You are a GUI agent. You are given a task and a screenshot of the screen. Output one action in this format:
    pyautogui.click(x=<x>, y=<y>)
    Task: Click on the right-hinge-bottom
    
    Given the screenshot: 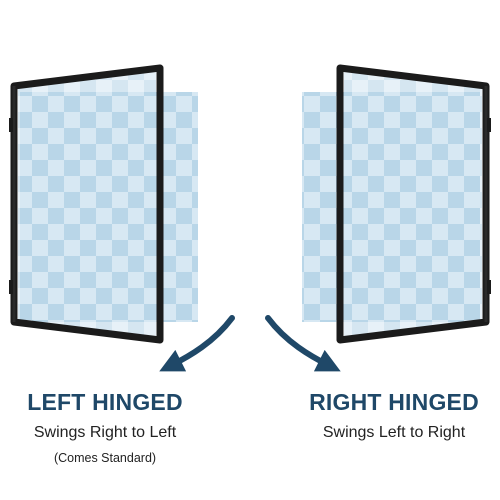 What is the action you would take?
    pyautogui.click(x=489, y=287)
    